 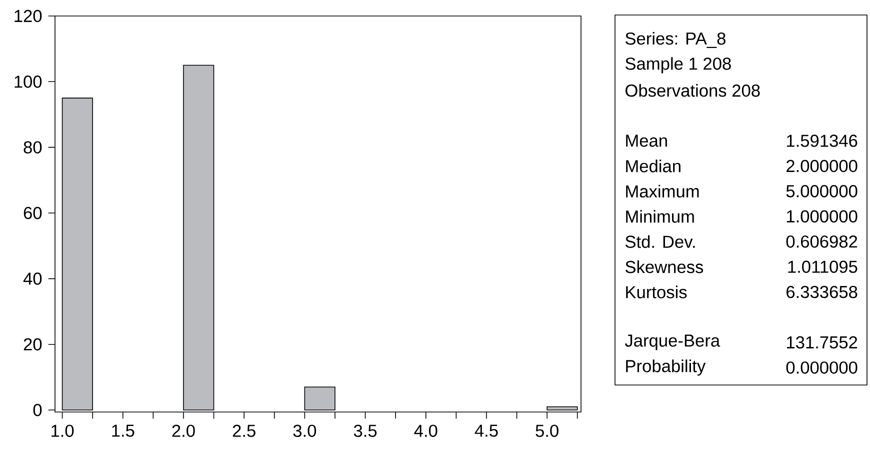 I want to click on x-tick-label: 5.0, so click(x=547, y=430).